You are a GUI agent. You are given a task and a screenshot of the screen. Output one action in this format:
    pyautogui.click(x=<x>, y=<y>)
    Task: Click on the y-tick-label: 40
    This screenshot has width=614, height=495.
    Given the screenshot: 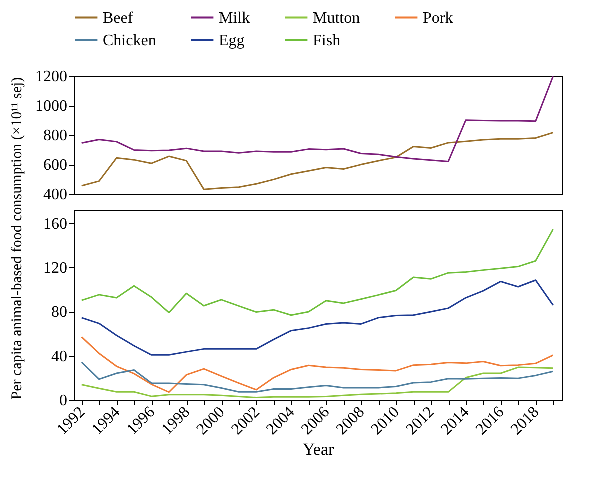 What is the action you would take?
    pyautogui.click(x=60, y=357)
    